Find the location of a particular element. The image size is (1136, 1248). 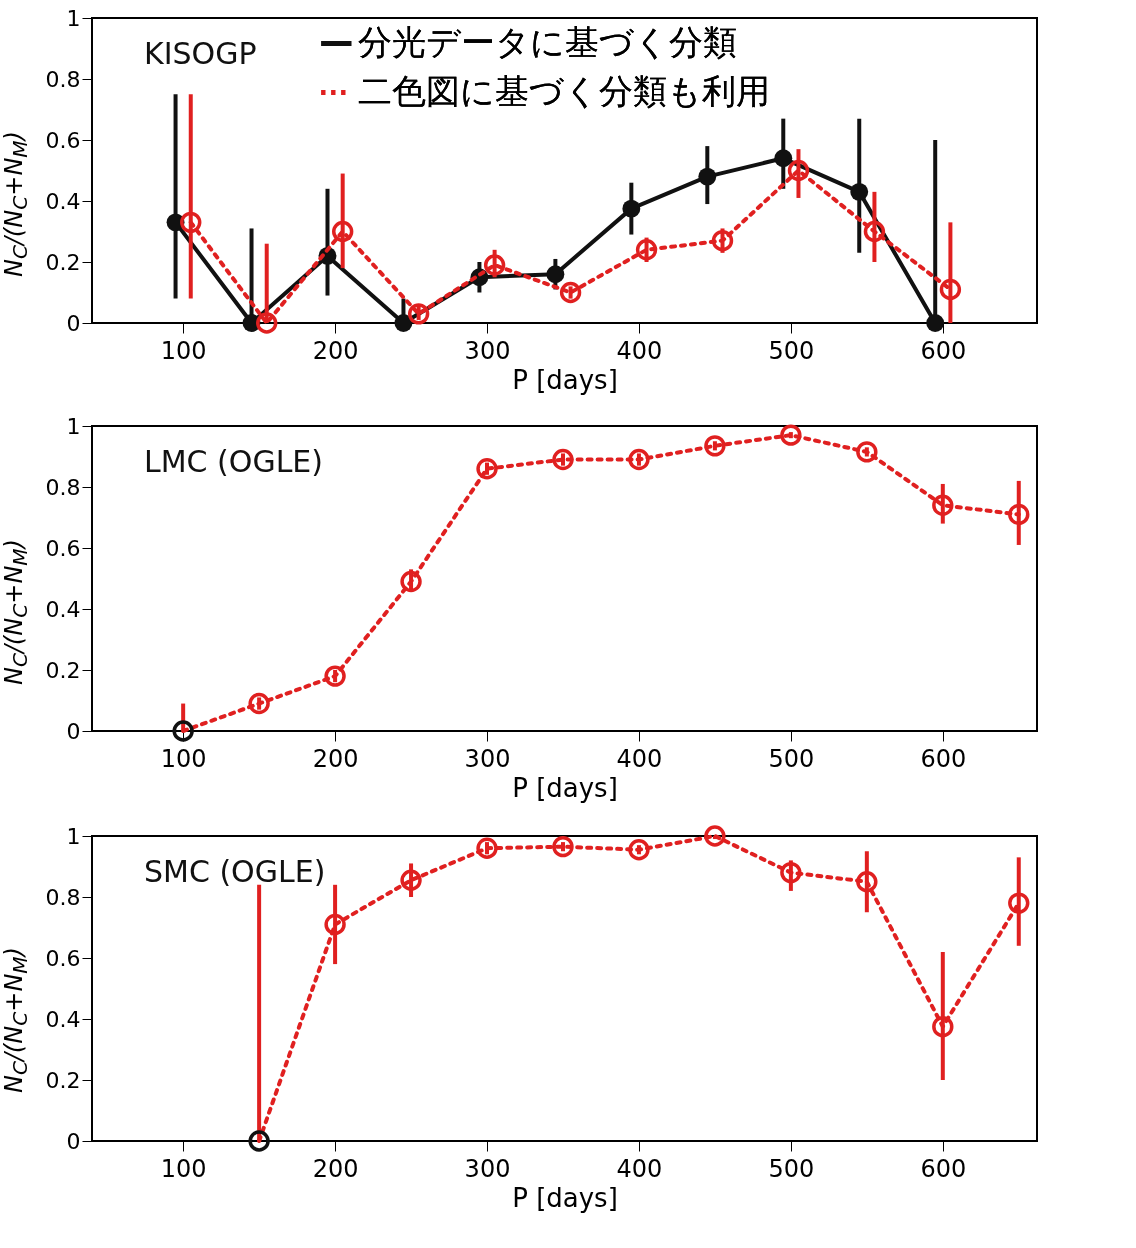

text: LMC (OGLE) is located at coordinates (234, 461).